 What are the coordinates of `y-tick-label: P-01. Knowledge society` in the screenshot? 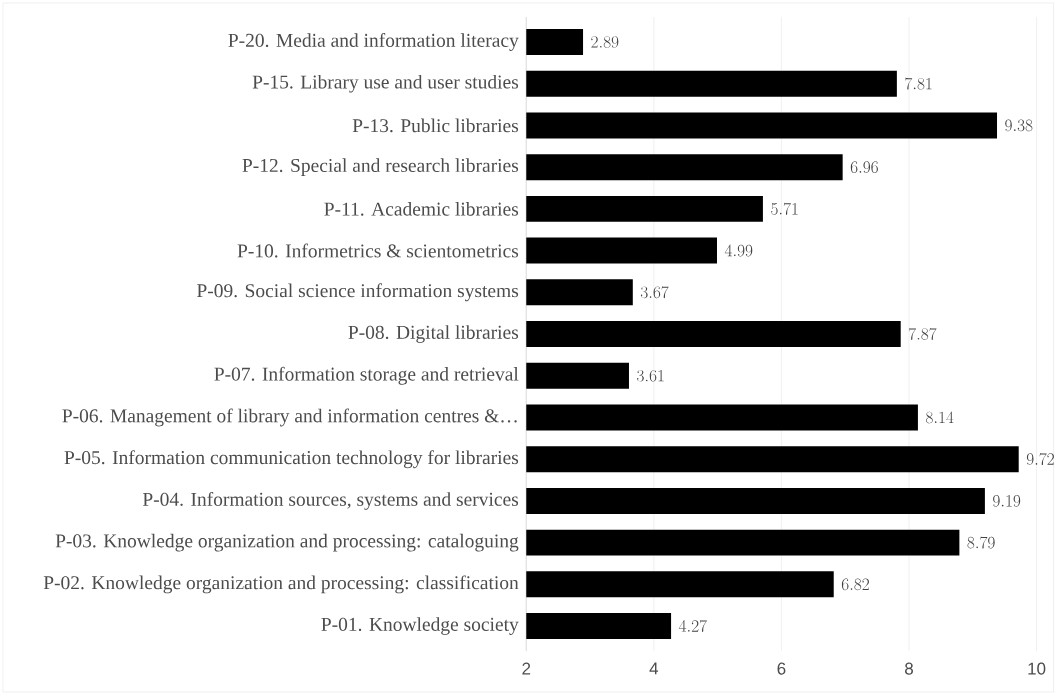 It's located at (420, 626).